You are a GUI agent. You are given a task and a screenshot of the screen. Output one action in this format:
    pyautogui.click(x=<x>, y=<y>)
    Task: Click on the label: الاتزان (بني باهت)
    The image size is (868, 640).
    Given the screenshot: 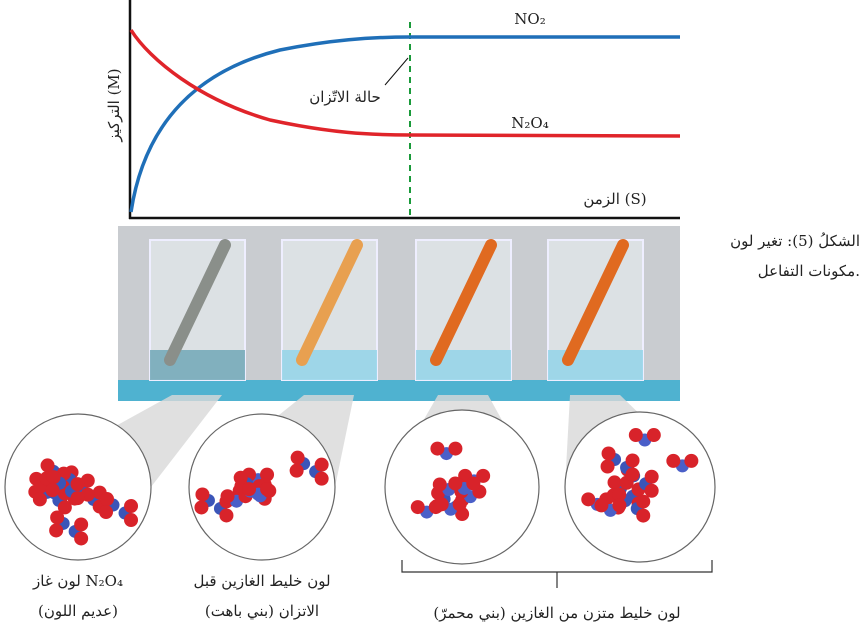 What is the action you would take?
    pyautogui.click(x=262, y=611)
    